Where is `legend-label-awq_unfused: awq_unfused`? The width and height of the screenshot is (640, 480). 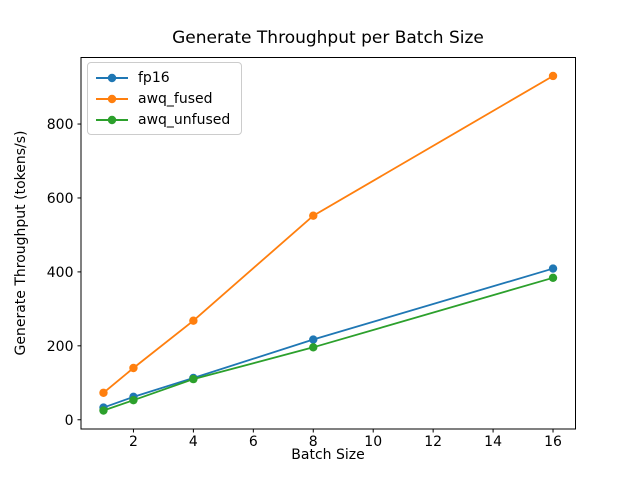 legend-label-awq_unfused: awq_unfused is located at coordinates (184, 119).